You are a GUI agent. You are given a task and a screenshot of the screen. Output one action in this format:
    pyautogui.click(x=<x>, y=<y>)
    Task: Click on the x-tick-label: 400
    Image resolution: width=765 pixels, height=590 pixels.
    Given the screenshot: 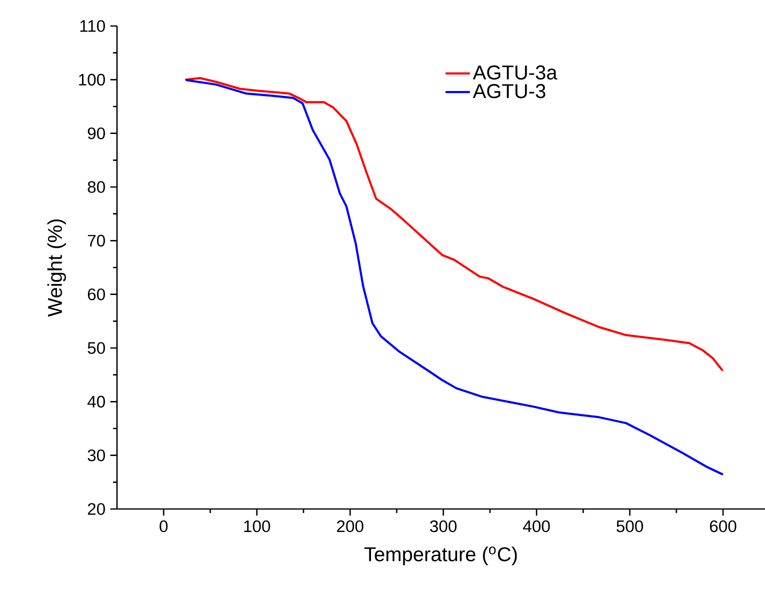 What is the action you would take?
    pyautogui.click(x=536, y=526)
    